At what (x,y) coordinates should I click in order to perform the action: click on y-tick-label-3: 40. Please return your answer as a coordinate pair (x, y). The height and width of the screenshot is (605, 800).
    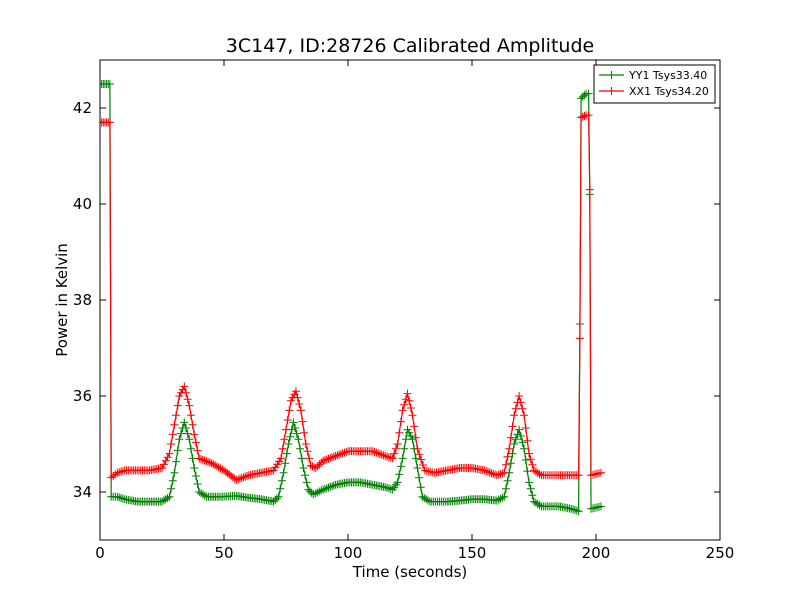
    Looking at the image, I should click on (82, 204).